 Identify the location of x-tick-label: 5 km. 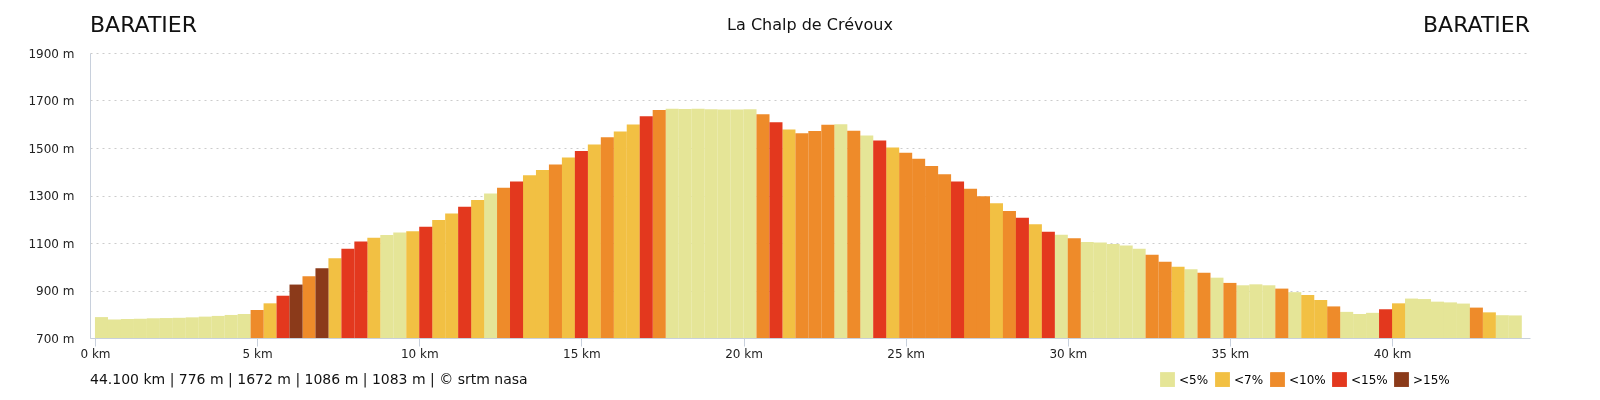
(257, 353).